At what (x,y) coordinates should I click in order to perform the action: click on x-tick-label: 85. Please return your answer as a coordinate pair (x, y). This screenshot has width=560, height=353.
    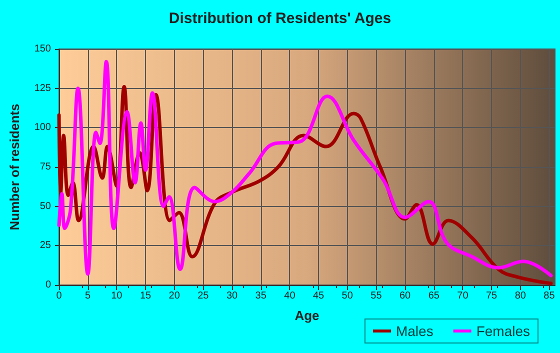
    Looking at the image, I should click on (550, 296).